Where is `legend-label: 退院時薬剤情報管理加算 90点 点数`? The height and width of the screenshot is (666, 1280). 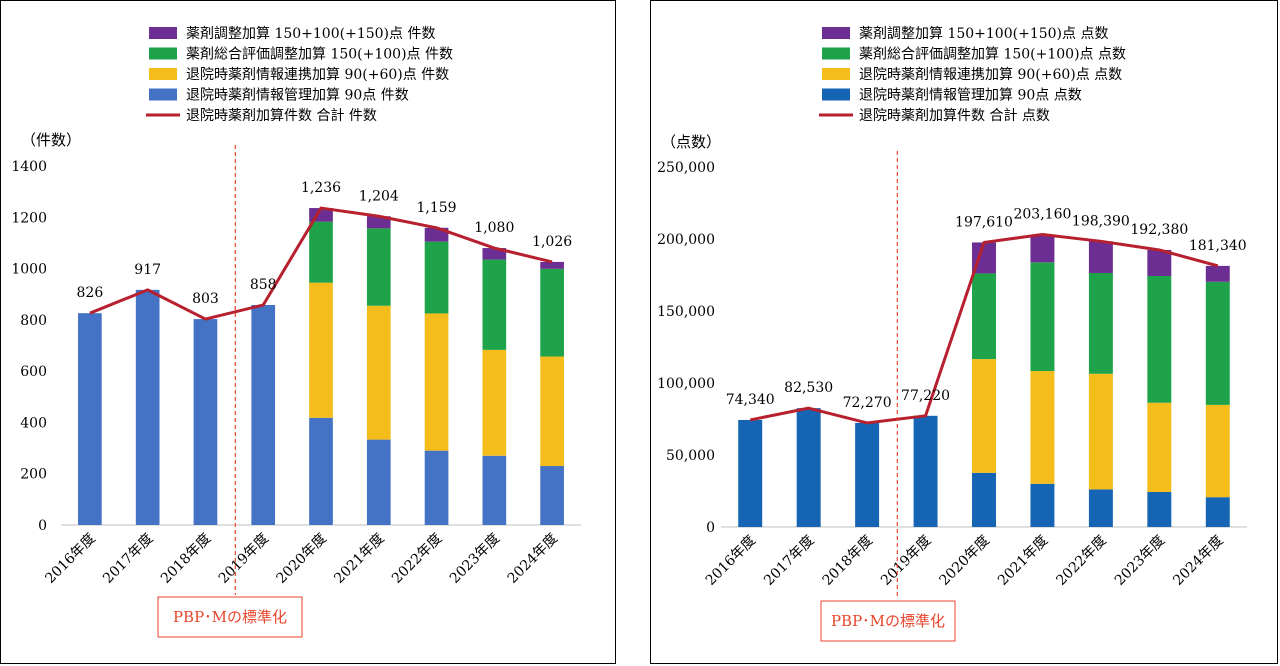
legend-label: 退院時薬剤情報管理加算 90点 点数 is located at coordinates (970, 96).